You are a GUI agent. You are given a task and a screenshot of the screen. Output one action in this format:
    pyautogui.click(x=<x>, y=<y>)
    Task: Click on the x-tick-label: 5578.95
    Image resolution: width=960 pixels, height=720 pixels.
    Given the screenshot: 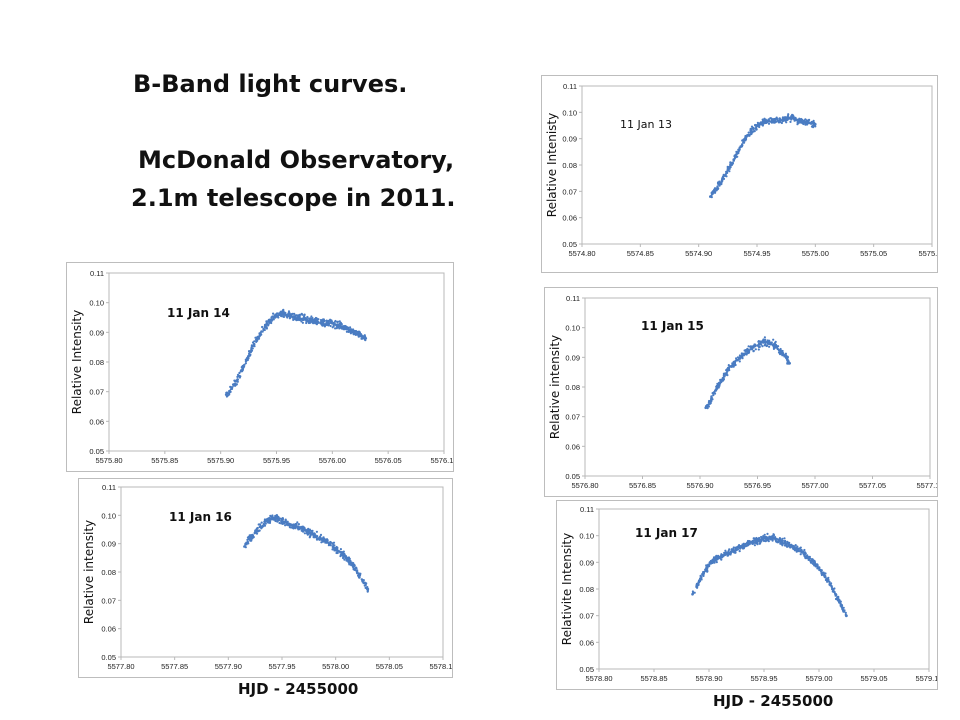 What is the action you would take?
    pyautogui.click(x=763, y=678)
    